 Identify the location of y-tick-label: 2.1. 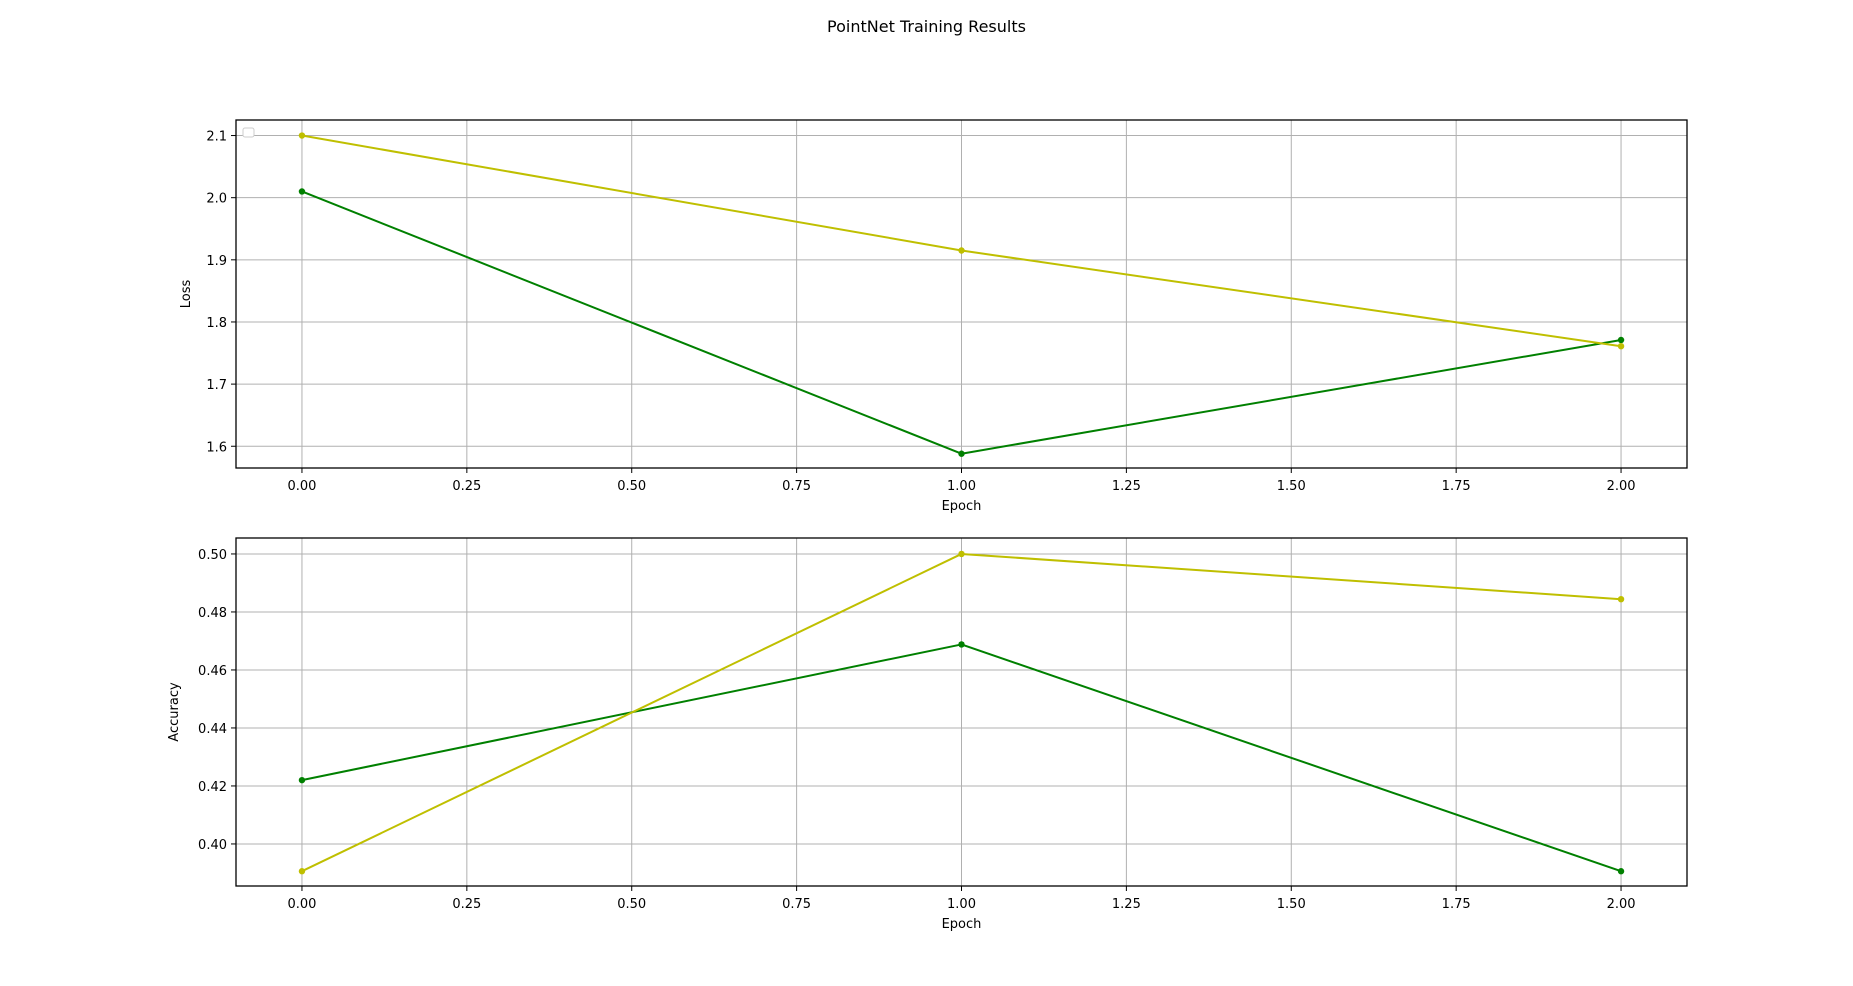
(216, 137).